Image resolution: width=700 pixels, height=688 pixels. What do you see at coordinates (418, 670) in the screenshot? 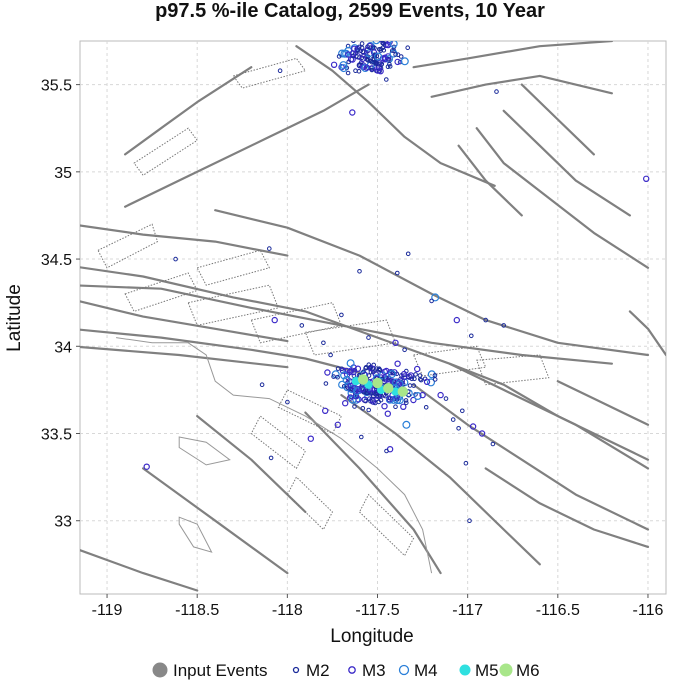
I see `legend-item: M4` at bounding box center [418, 670].